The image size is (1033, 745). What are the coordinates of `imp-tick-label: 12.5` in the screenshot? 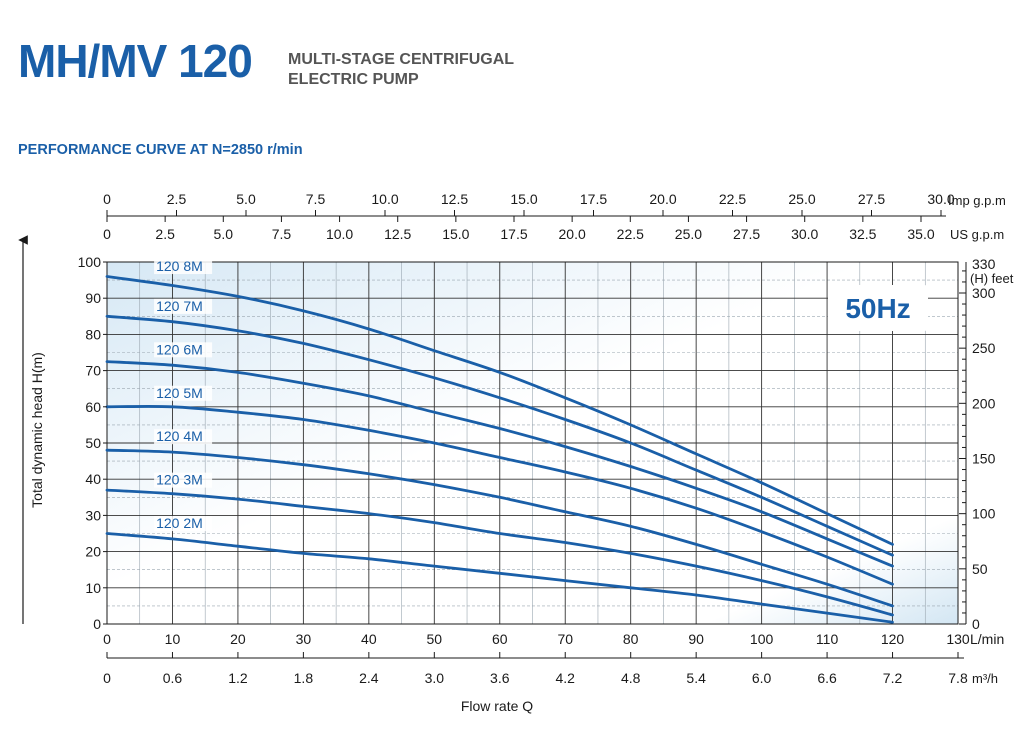 It's located at (454, 199).